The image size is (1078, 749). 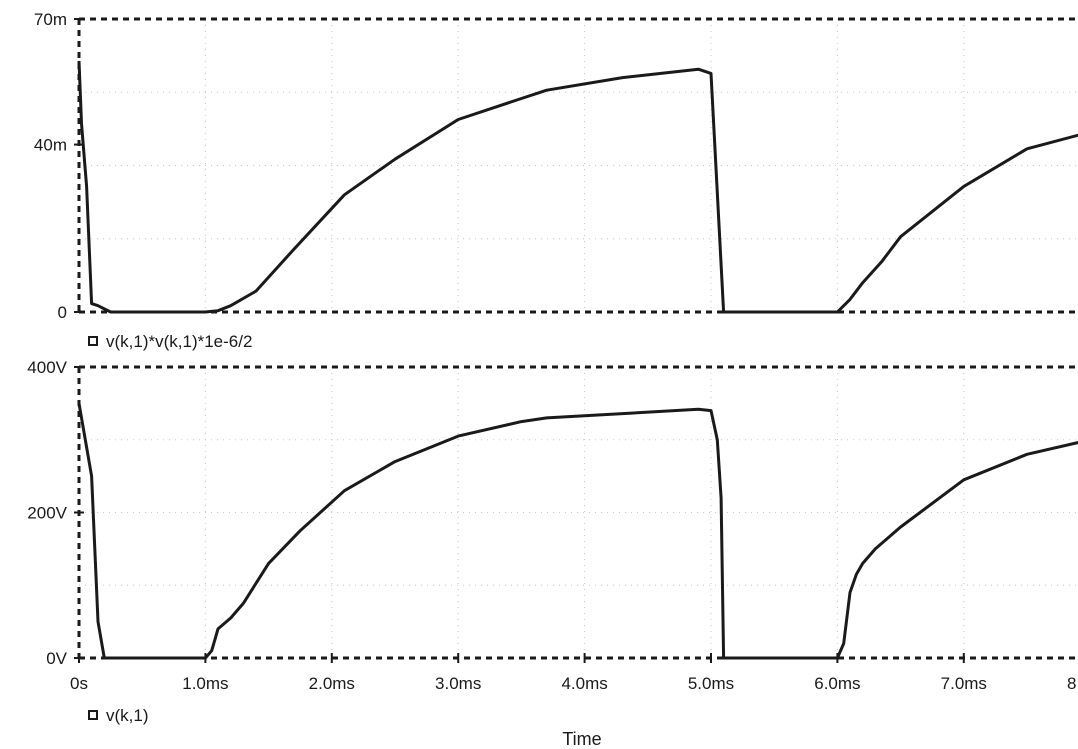 I want to click on x-tick-label: 6.0ms, so click(x=837, y=683).